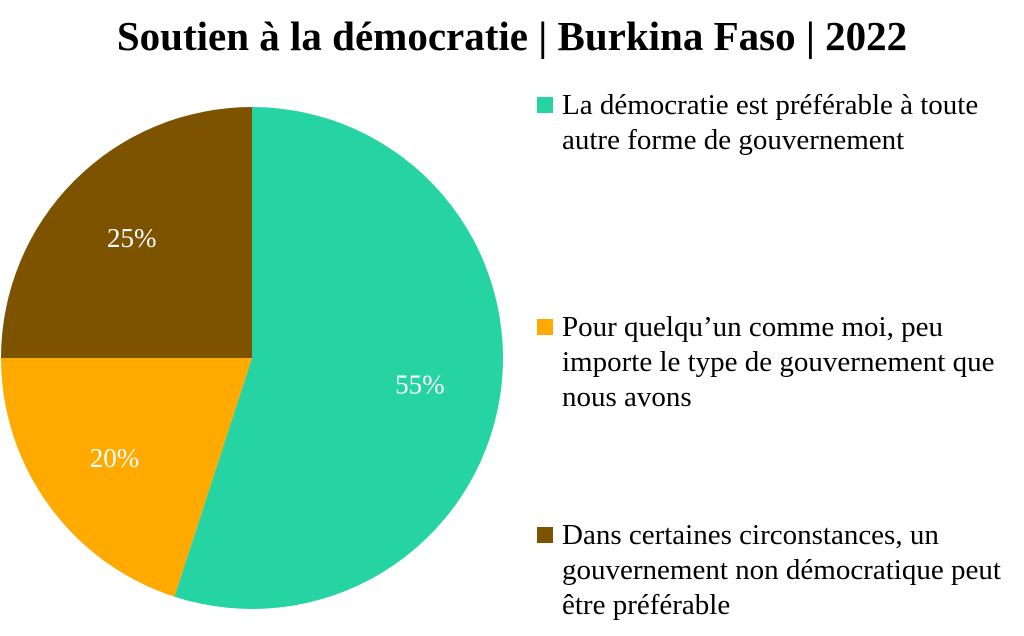  I want to click on slice-label-democratie-preferable: 55%, so click(420, 385).